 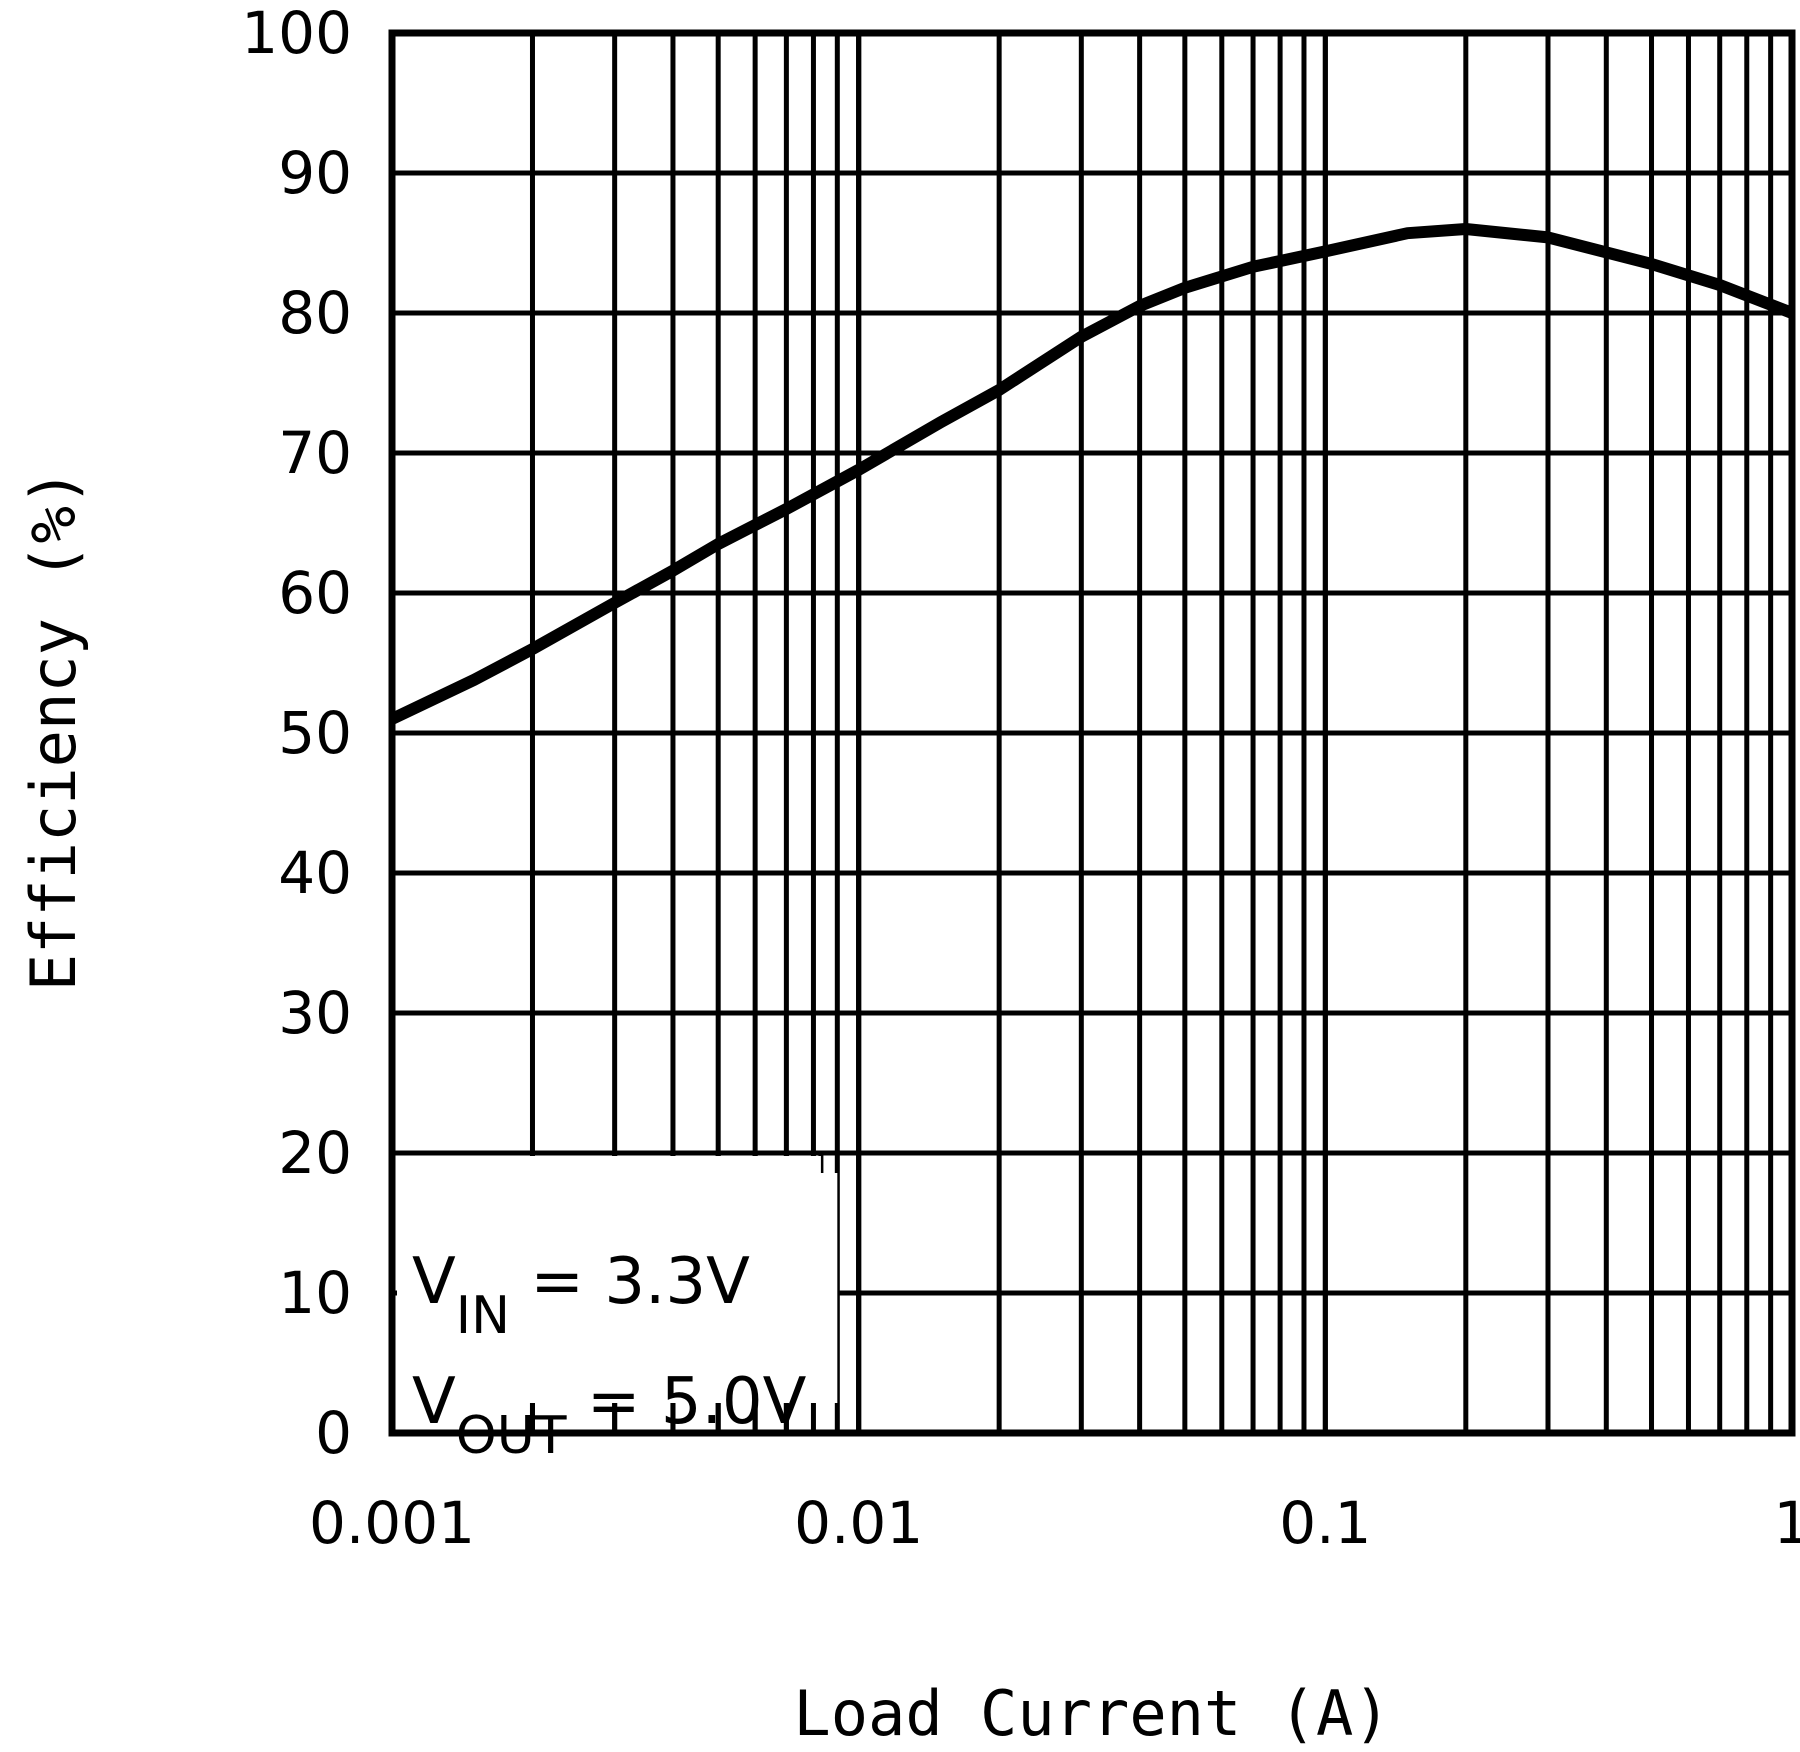 What do you see at coordinates (392, 1523) in the screenshot?
I see `x-tick-label: 0.001` at bounding box center [392, 1523].